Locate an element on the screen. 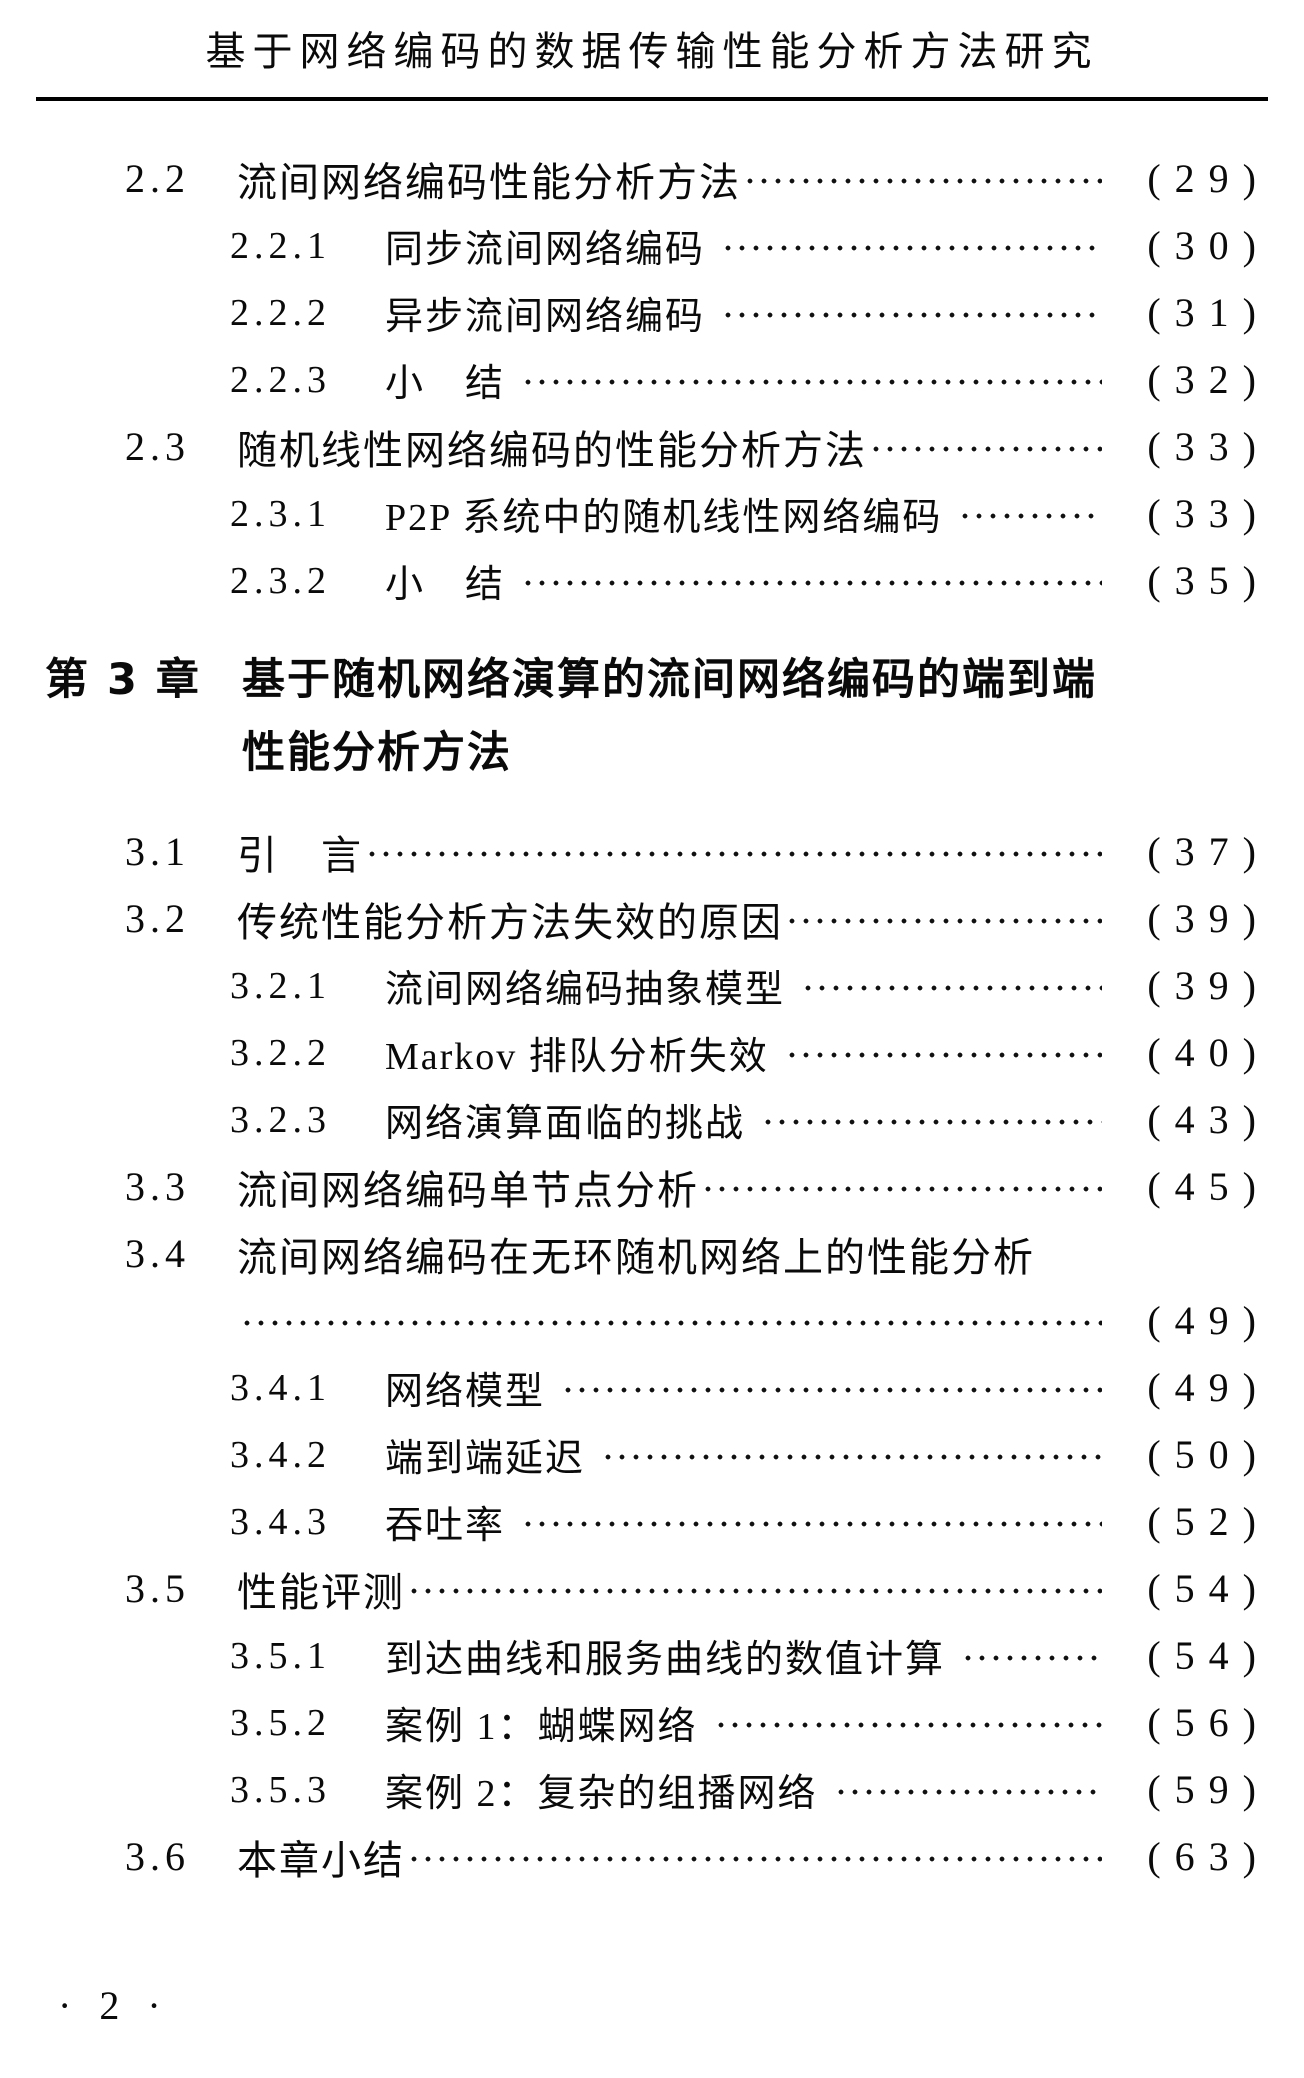  entry-number: 3.5 is located at coordinates (157, 1588).